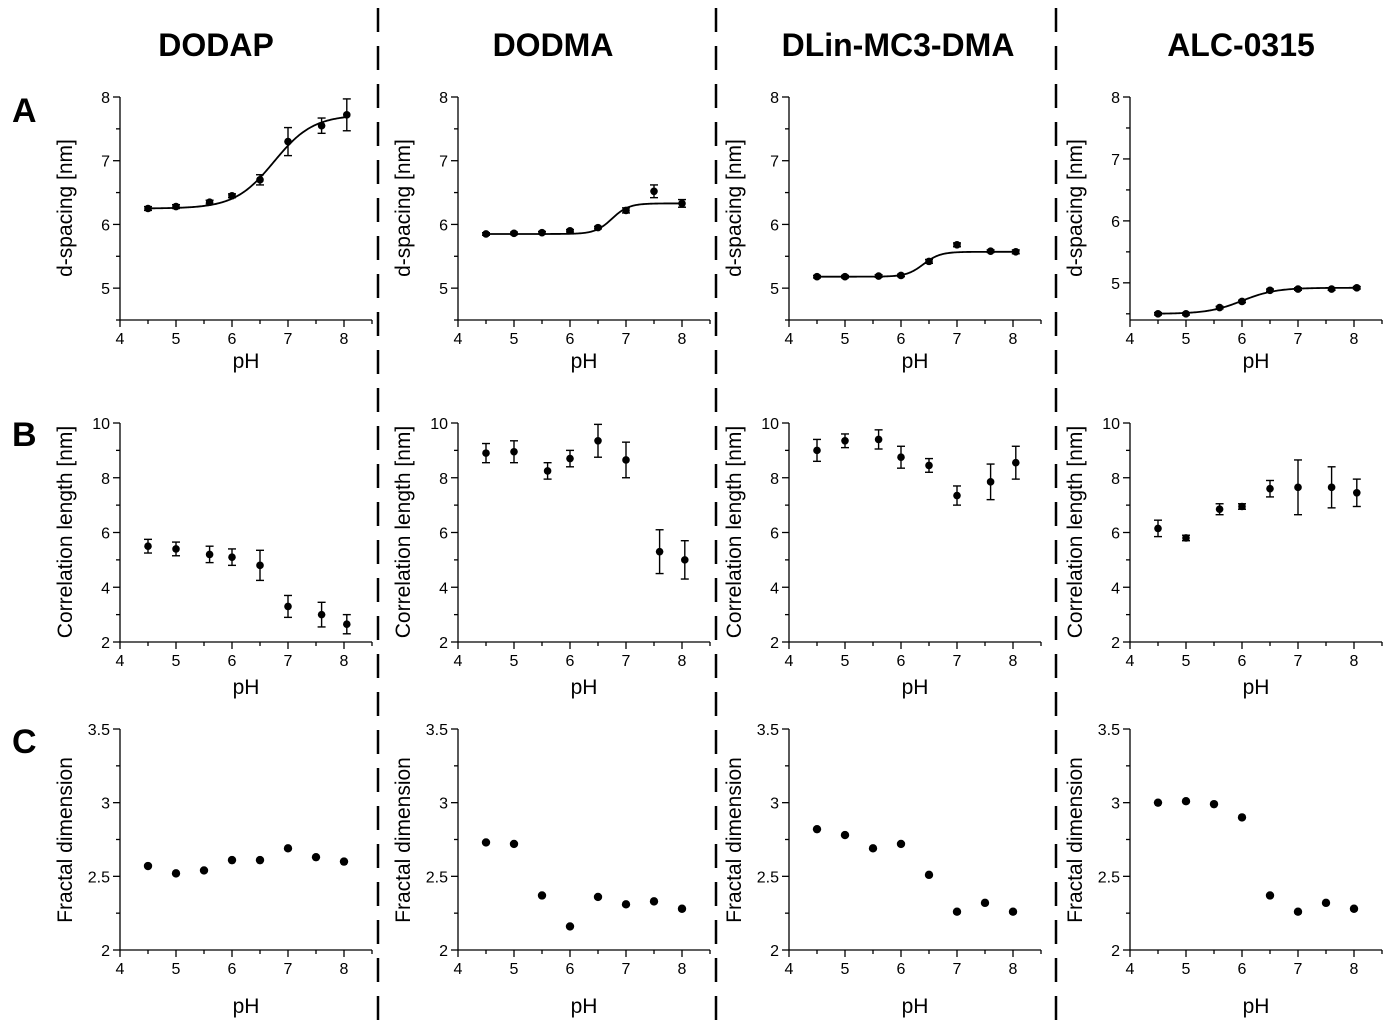 The height and width of the screenshot is (1027, 1391). What do you see at coordinates (957, 339) in the screenshot?
I see `panel-a-dlin-mc3-dma-x-tick-label: 7` at bounding box center [957, 339].